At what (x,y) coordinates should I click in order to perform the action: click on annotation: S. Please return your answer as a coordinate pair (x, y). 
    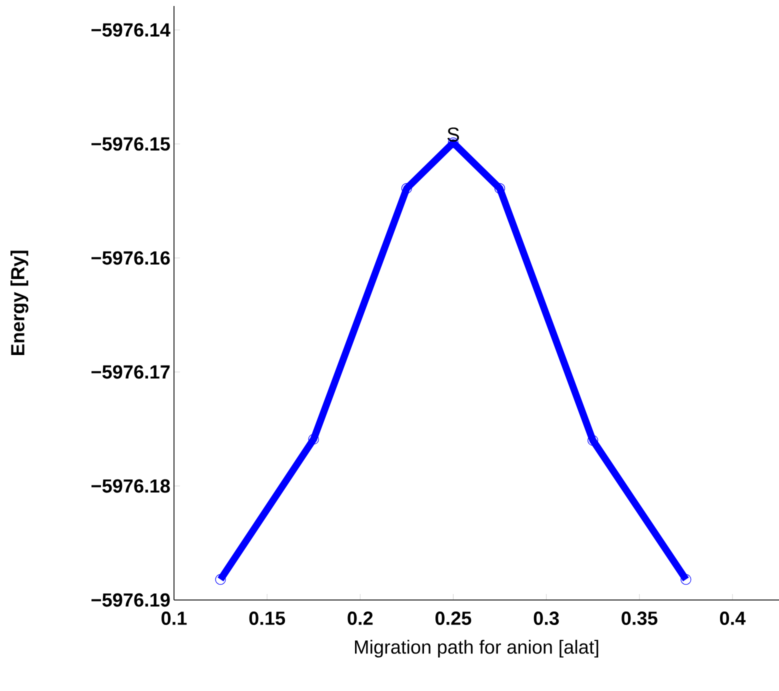
    Looking at the image, I should click on (453, 134).